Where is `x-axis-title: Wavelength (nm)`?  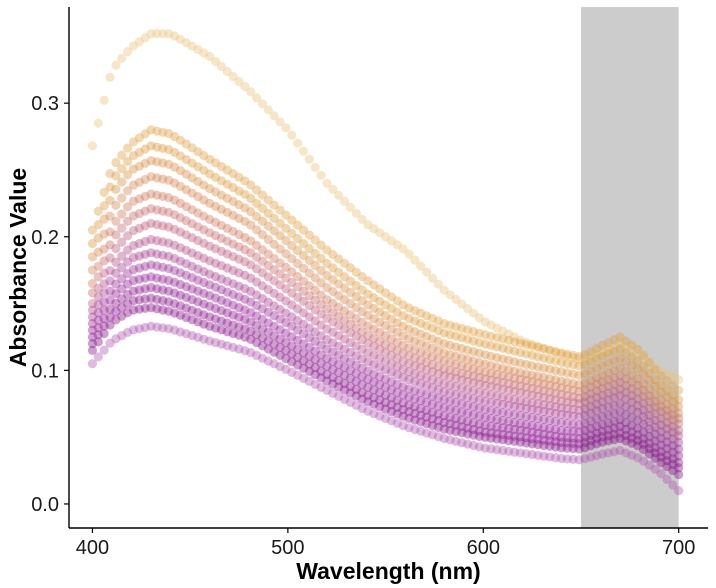
x-axis-title: Wavelength (nm) is located at coordinates (388, 571).